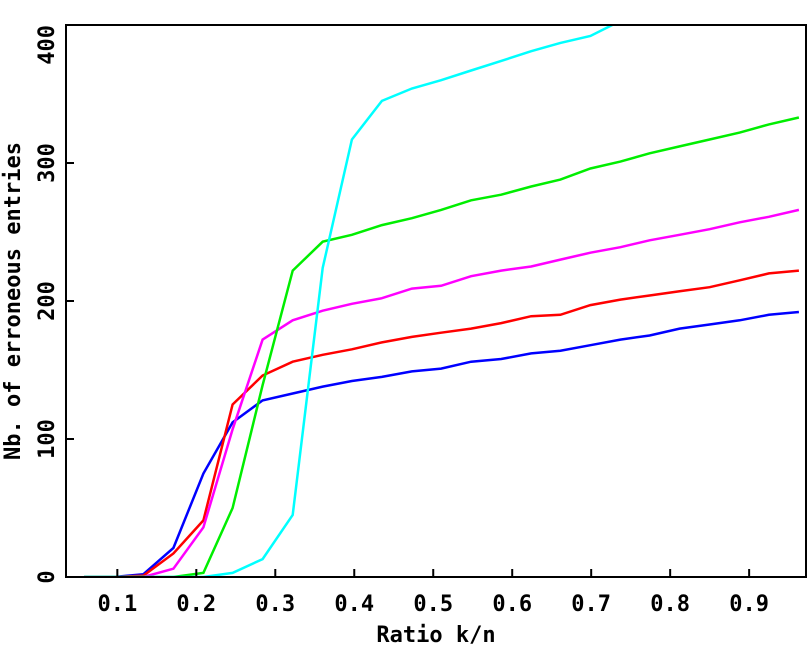 The height and width of the screenshot is (650, 808). I want to click on y-tick-label: 300, so click(47, 163).